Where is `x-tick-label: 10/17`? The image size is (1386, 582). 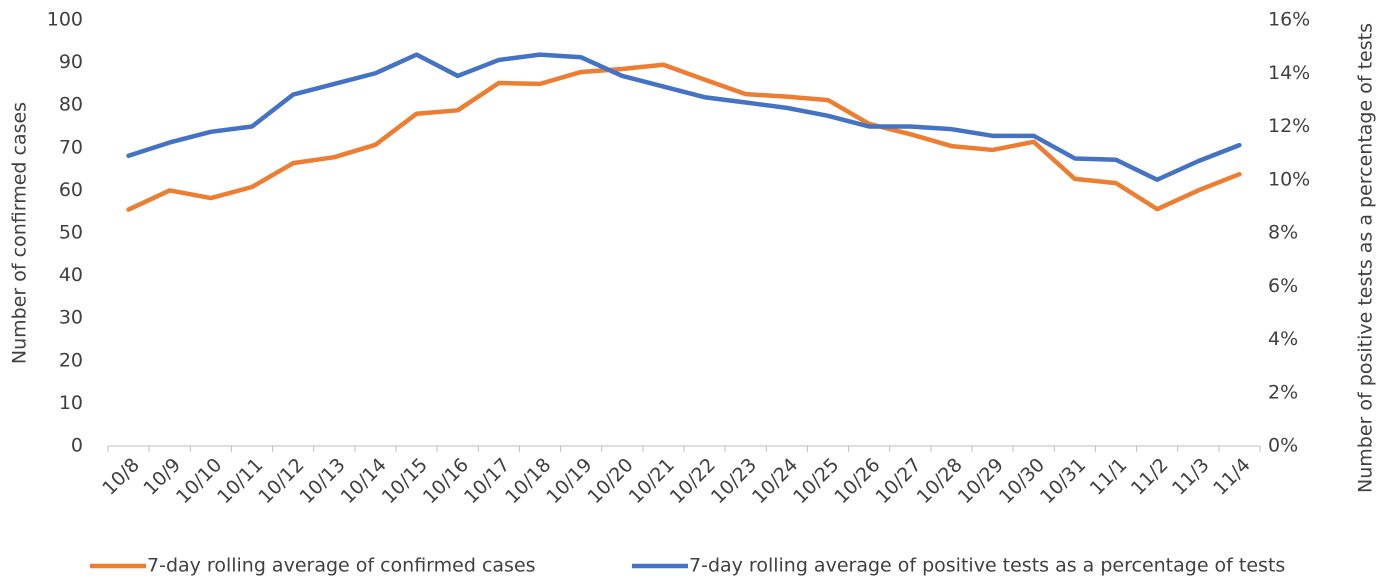
x-tick-label: 10/17 is located at coordinates (487, 481).